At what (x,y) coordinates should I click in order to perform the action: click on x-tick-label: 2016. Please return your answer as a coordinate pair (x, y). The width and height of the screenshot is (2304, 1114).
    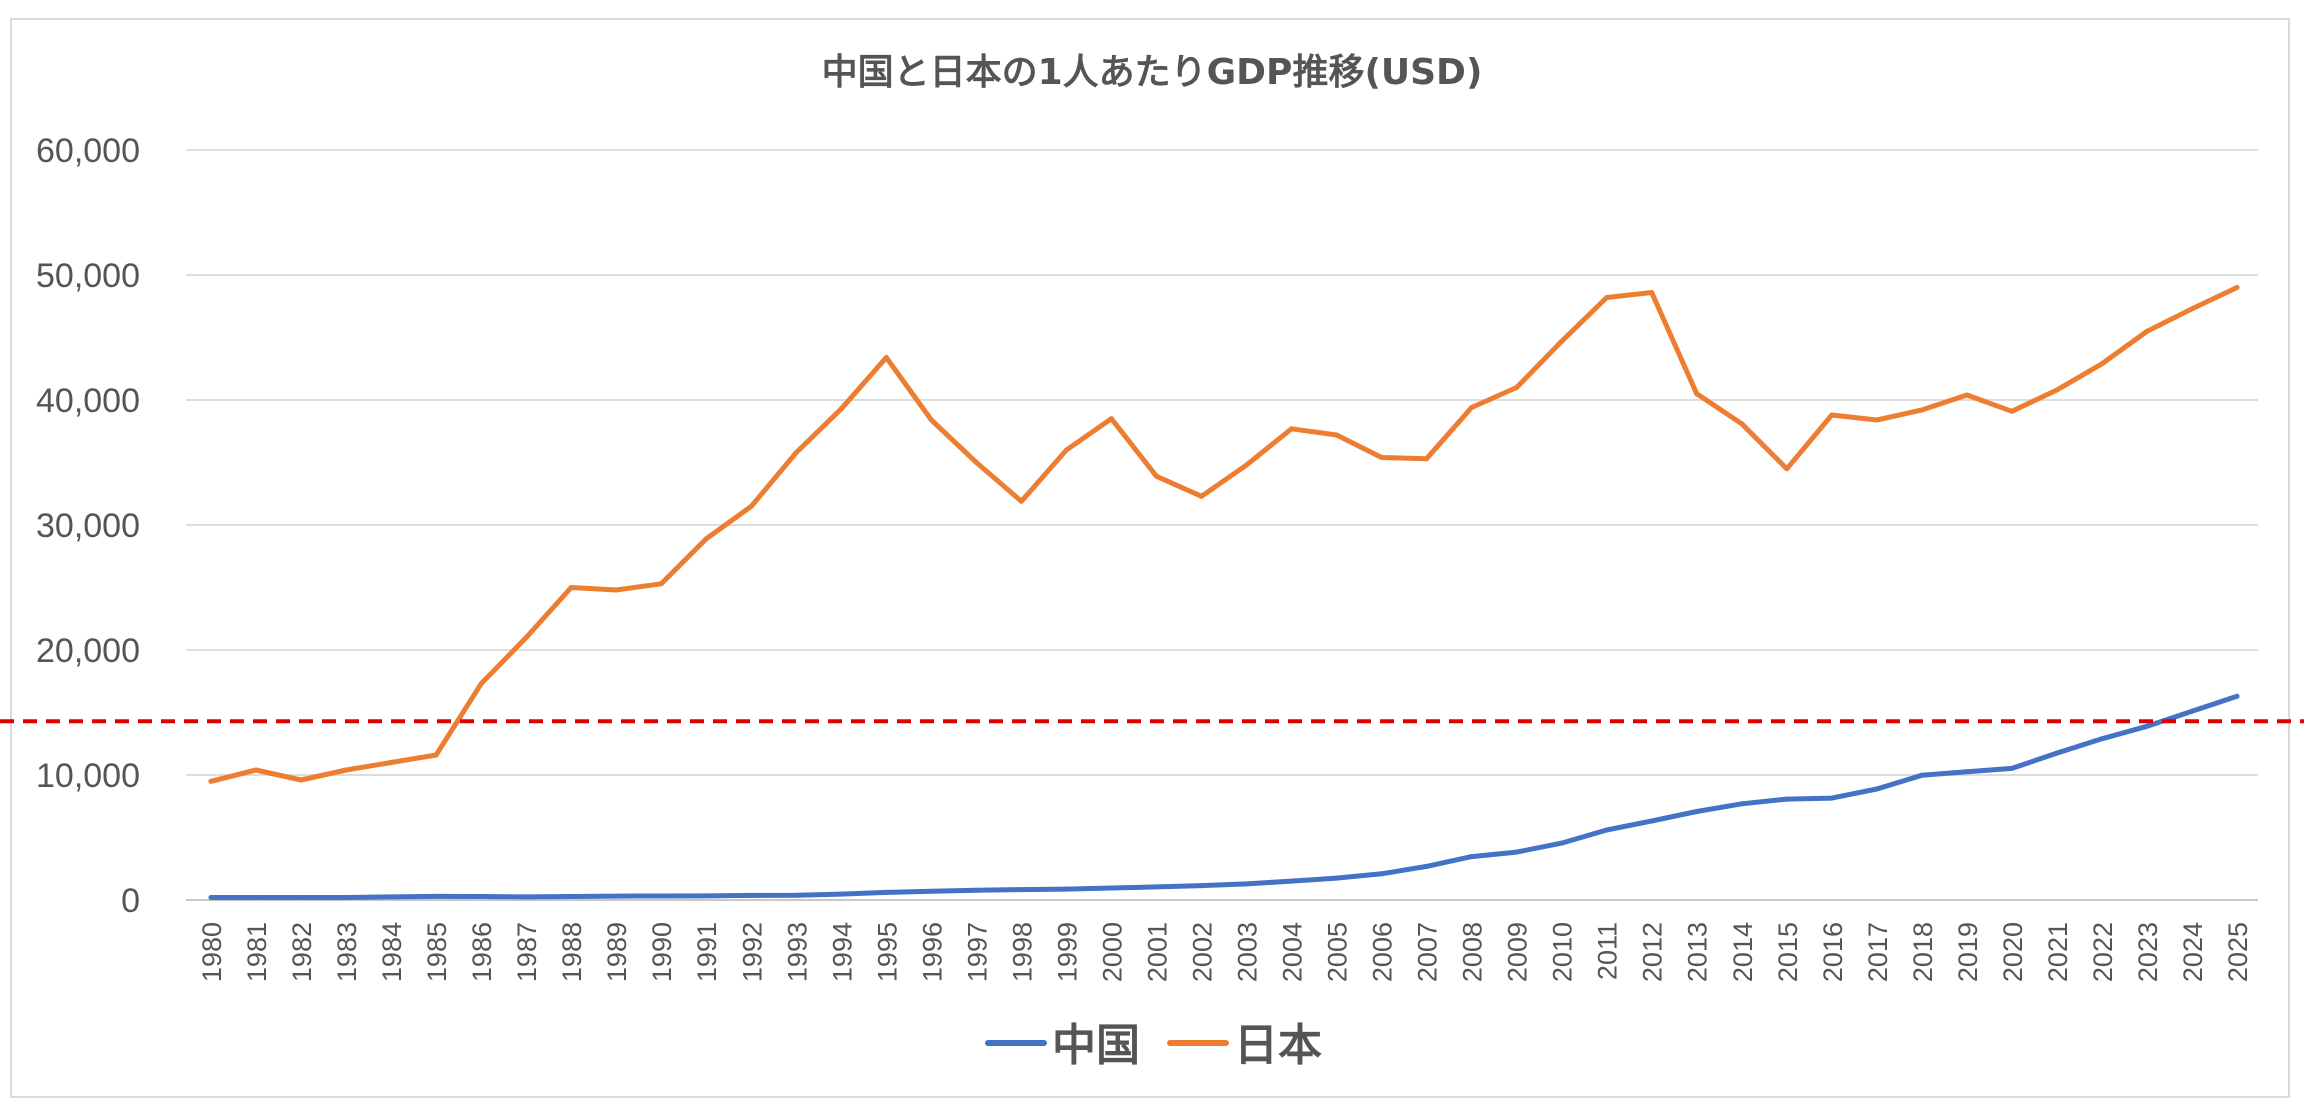
    Looking at the image, I should click on (1833, 952).